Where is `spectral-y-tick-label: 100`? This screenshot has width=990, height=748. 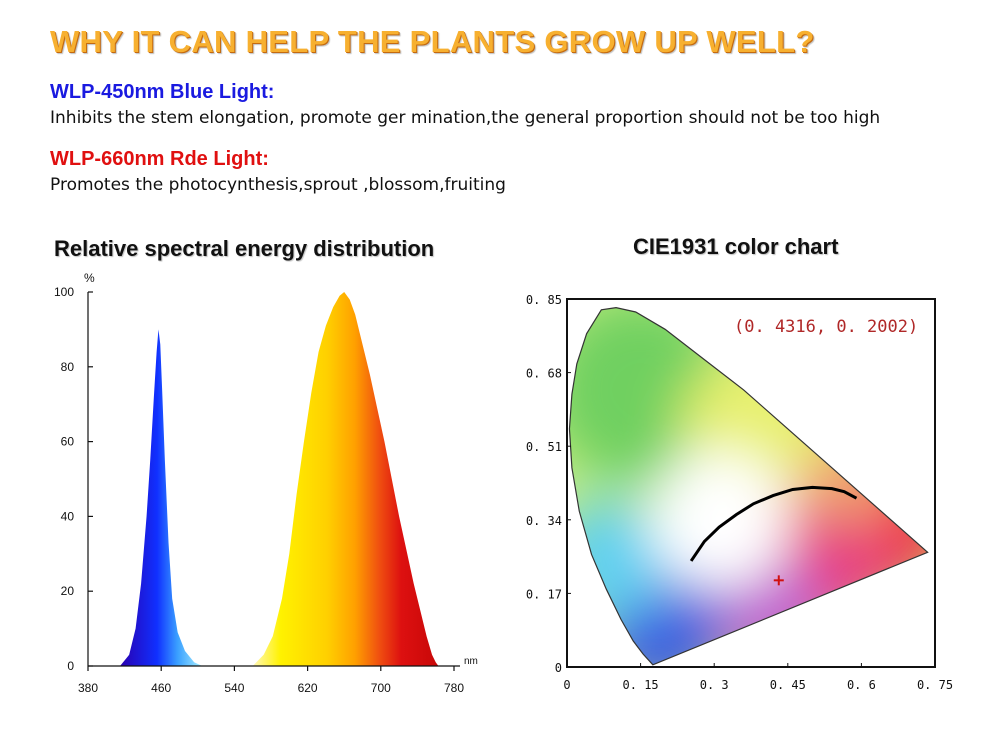
spectral-y-tick-label: 100 is located at coordinates (64, 292).